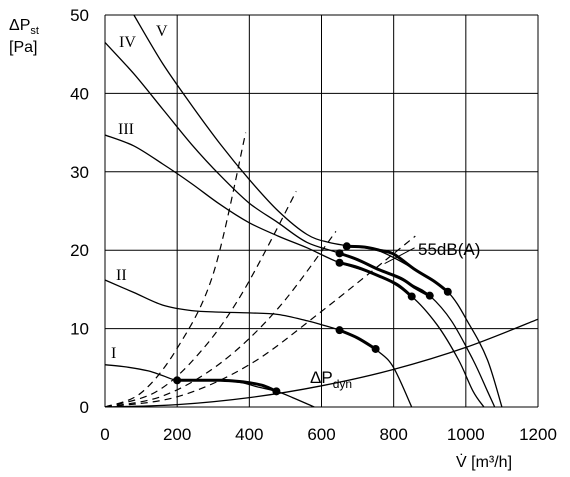  I want to click on y-axis-title-sub: st, so click(34, 31).